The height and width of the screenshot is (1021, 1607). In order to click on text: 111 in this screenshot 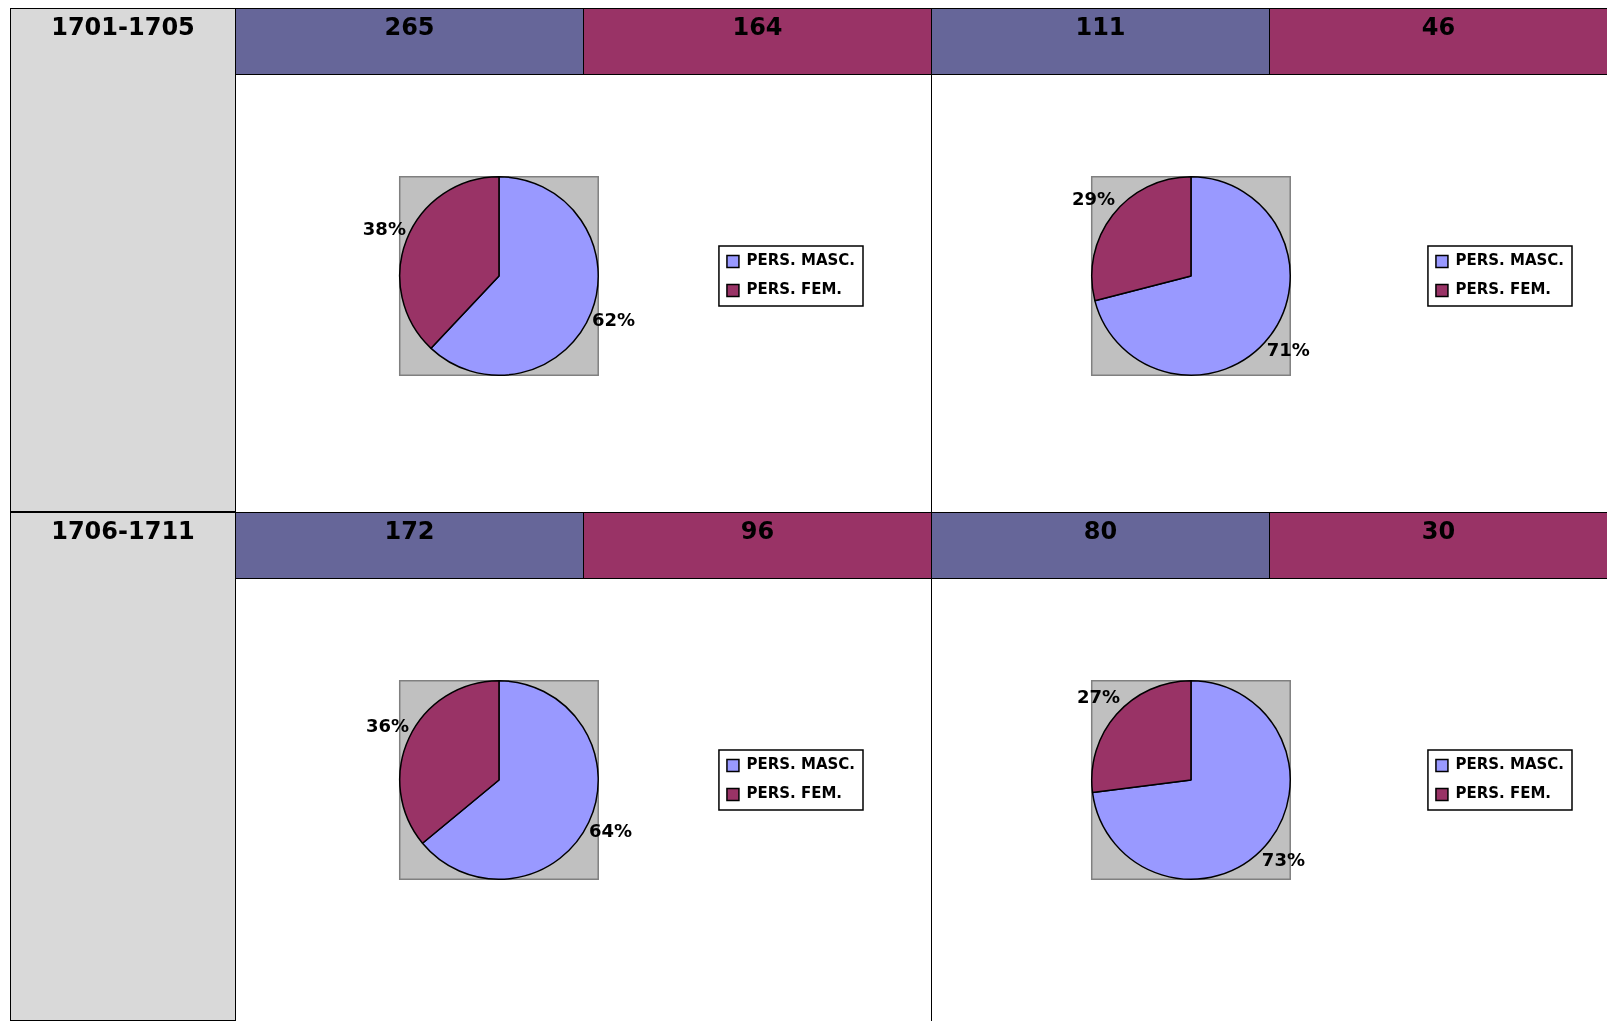, I will do `click(1100, 41)`.